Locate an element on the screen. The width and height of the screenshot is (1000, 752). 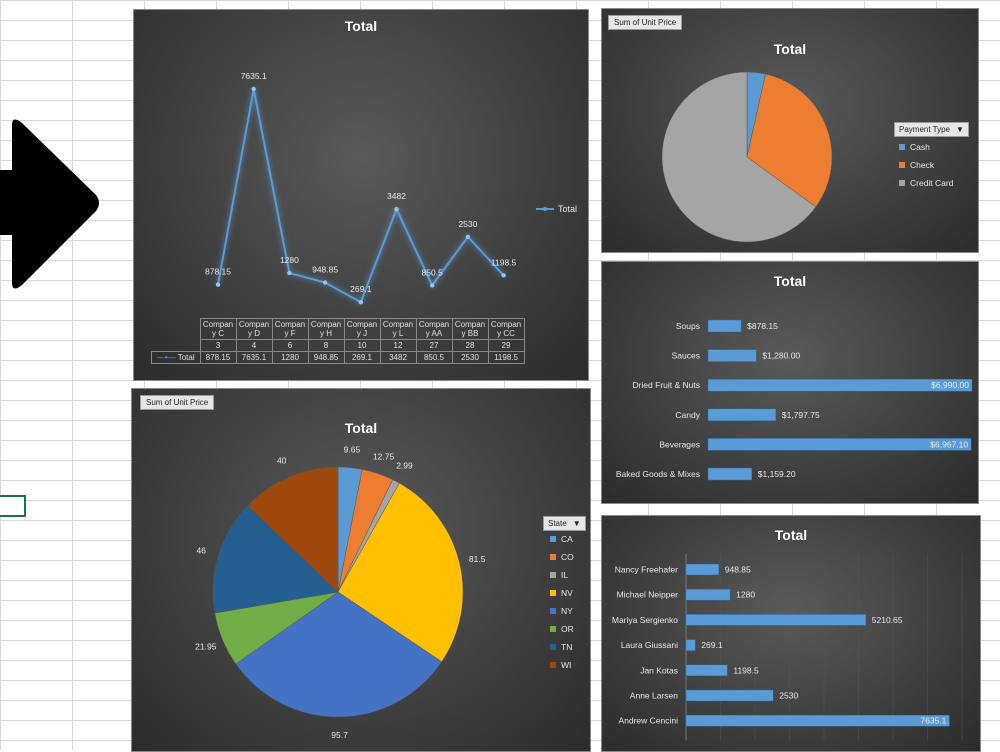
dropdown-arrow-icon: ▼ is located at coordinates (576, 523).